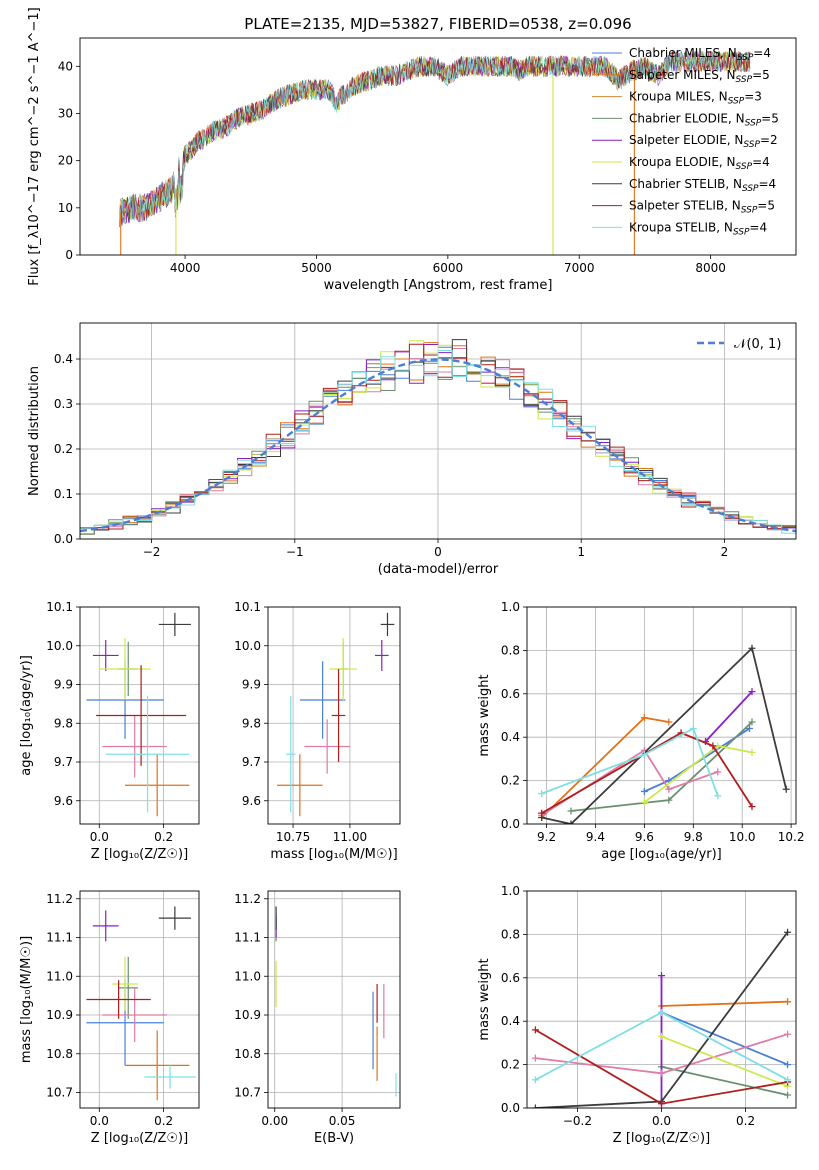 The width and height of the screenshot is (819, 1170). What do you see at coordinates (757, 344) in the screenshot?
I see `legend-label: 𝒩(0, 1)` at bounding box center [757, 344].